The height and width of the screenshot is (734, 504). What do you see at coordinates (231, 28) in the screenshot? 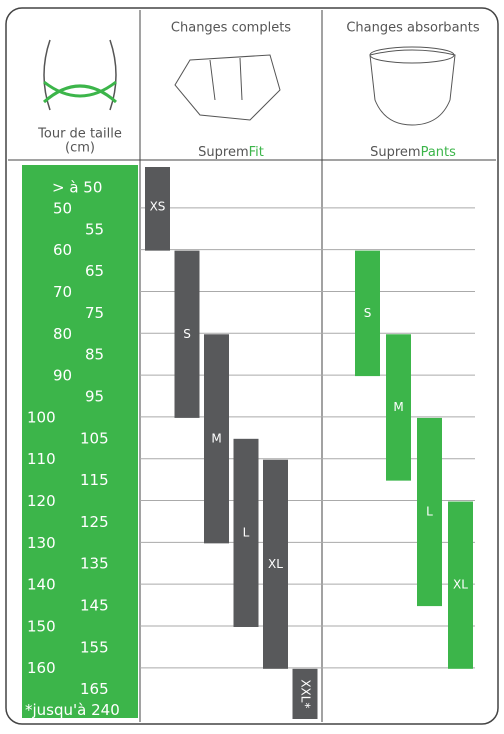
I see `column-title: Changes complets` at bounding box center [231, 28].